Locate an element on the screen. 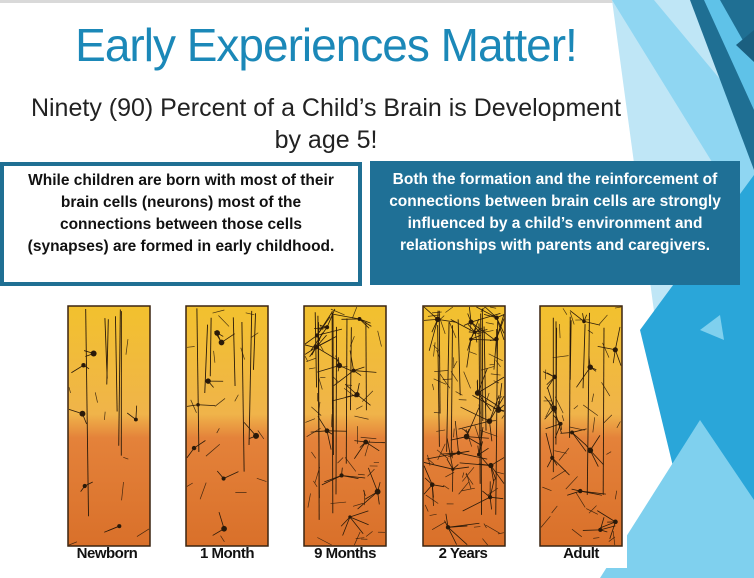 The image size is (754, 578). panel-label-1-month: 1 Month is located at coordinates (227, 553).